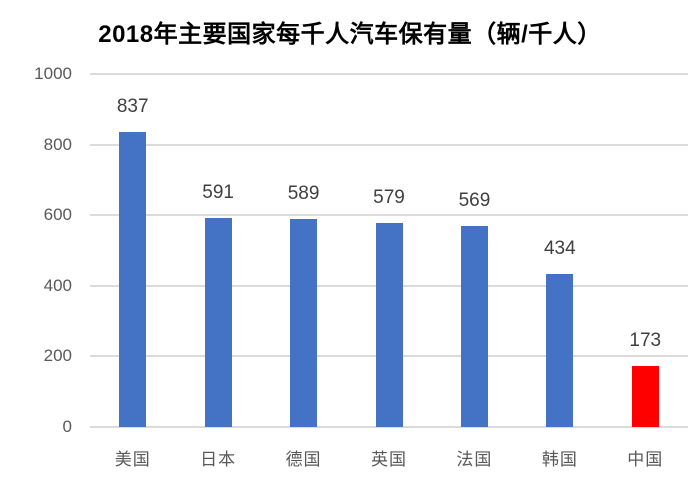 The width and height of the screenshot is (700, 489). I want to click on y-tick-label: 400, so click(57, 285).